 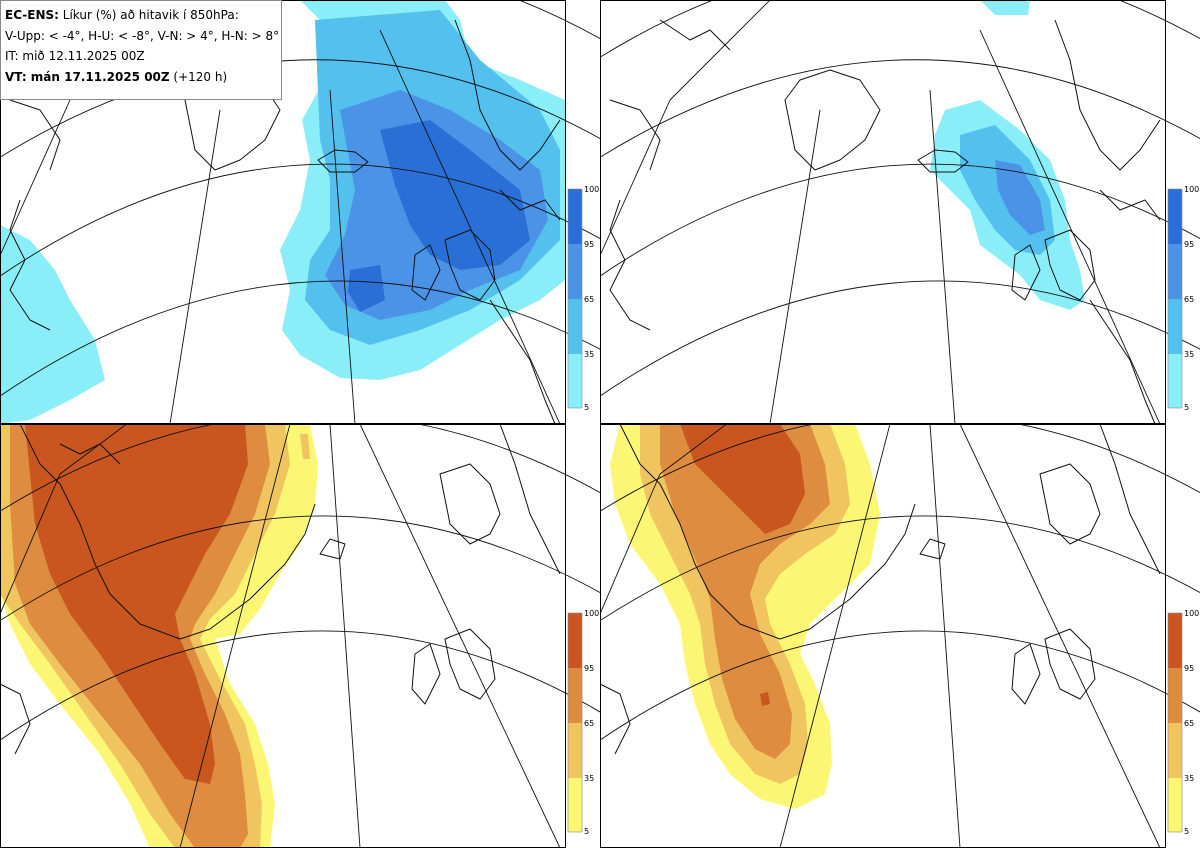 What do you see at coordinates (1183, 722) in the screenshot?
I see `colorbar-warm-8: 100 95 65 35 5` at bounding box center [1183, 722].